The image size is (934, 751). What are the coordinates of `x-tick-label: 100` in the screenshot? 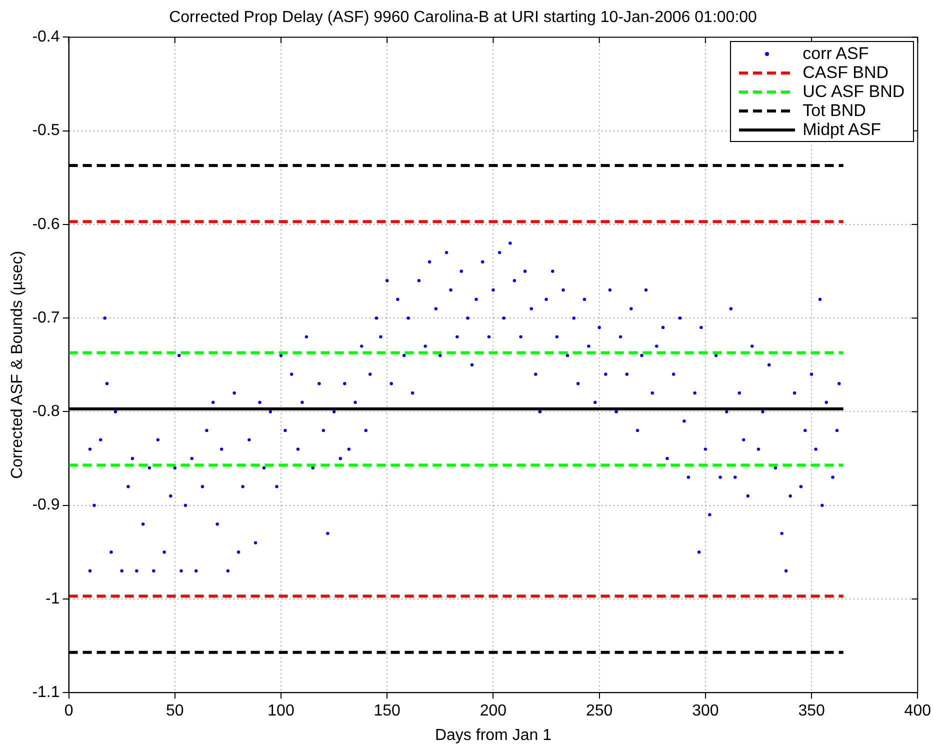 It's located at (281, 711).